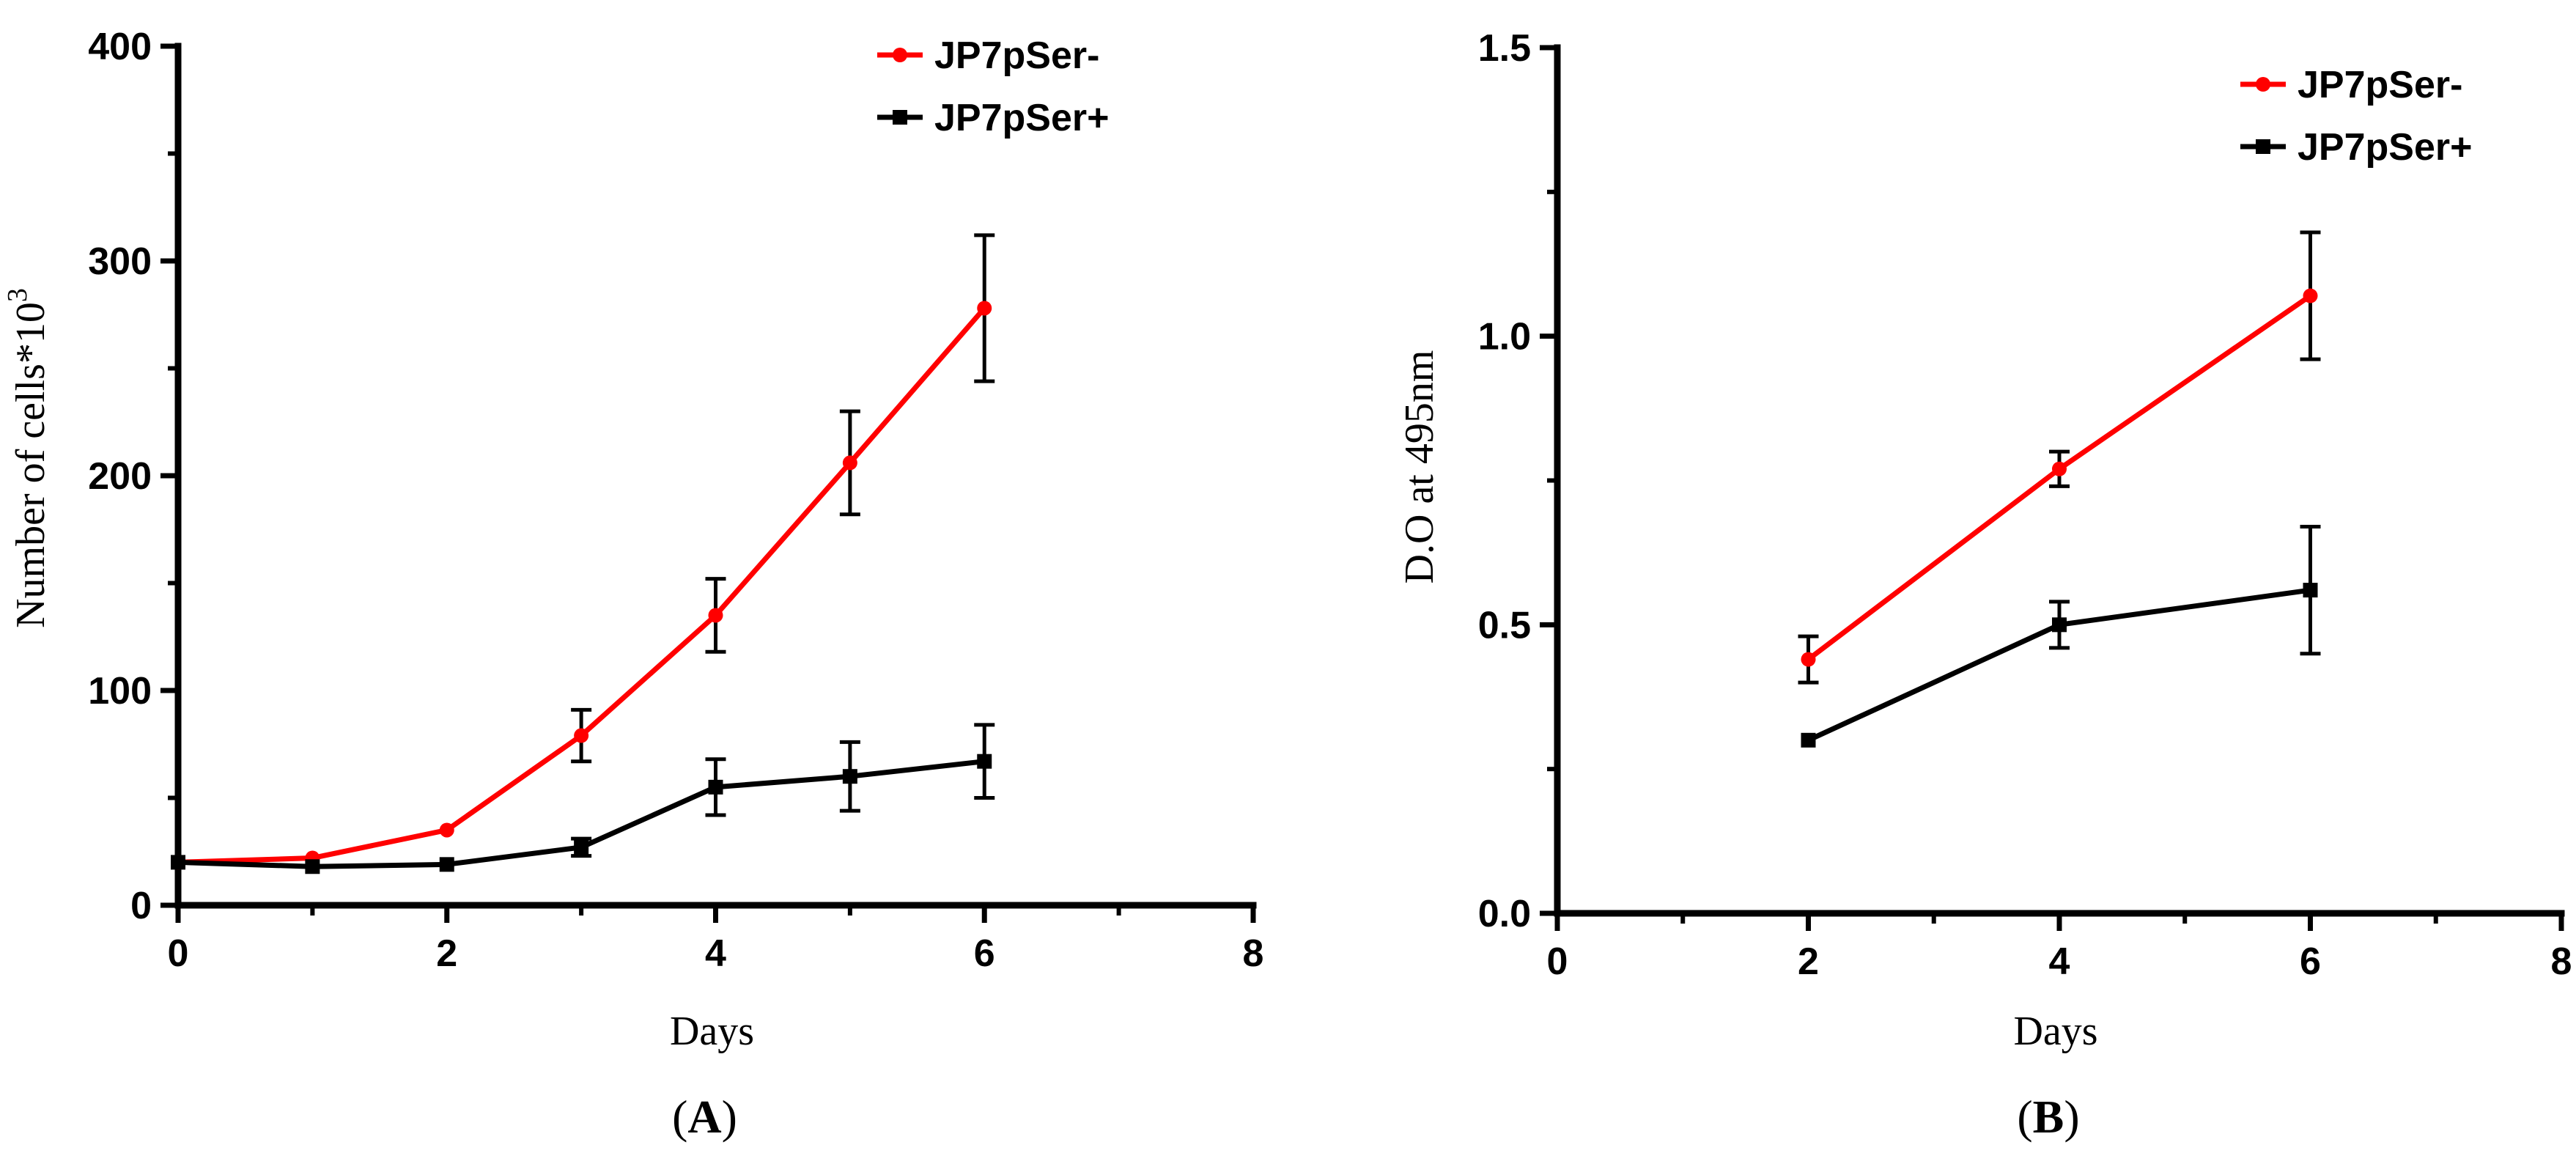 The height and width of the screenshot is (1164, 2576). I want to click on panel-label: (B), so click(2048, 1117).